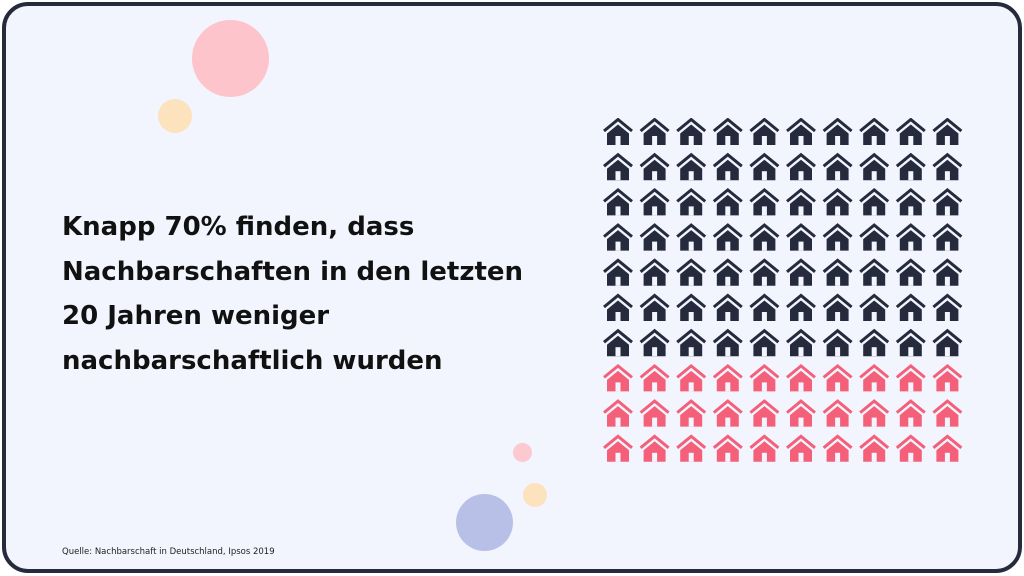  What do you see at coordinates (230, 58) in the screenshot?
I see `decorative-bubble-pink-large` at bounding box center [230, 58].